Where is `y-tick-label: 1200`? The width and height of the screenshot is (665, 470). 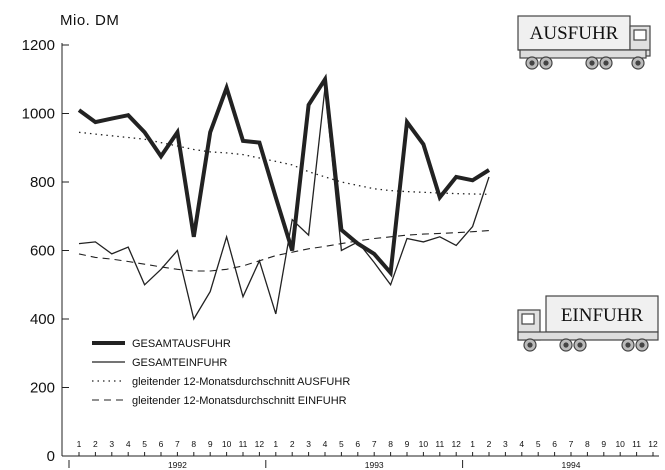
y-tick-label: 1200 is located at coordinates (38, 45).